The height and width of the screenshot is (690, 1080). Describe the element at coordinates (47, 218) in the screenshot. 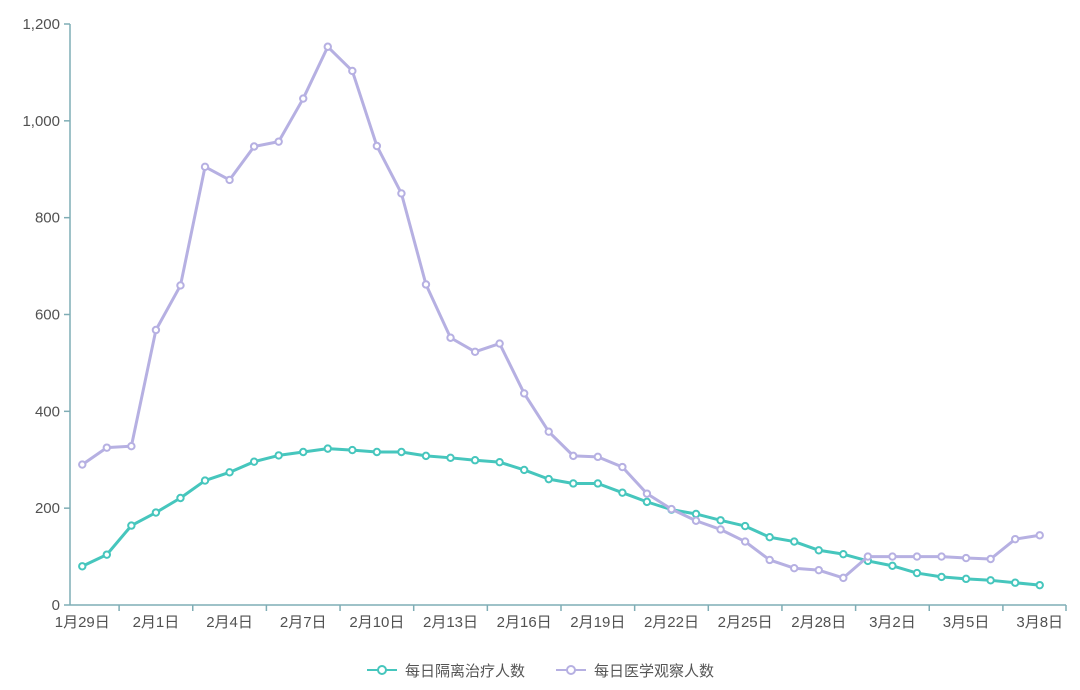

I see `y-axis-tick-label: 800` at that location.